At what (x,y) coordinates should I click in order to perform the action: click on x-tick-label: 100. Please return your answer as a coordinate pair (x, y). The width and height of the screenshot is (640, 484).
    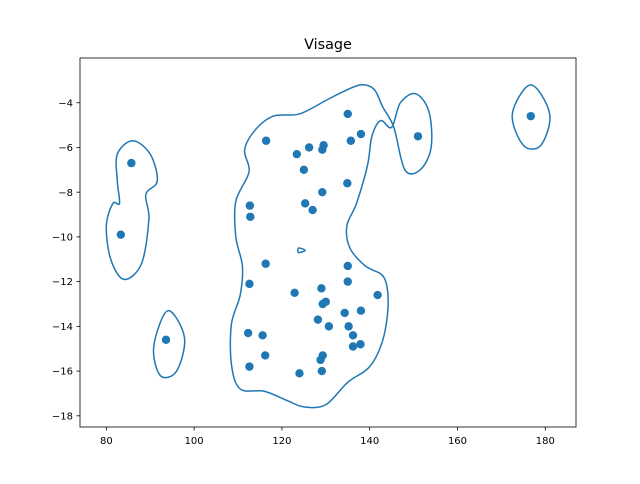
    Looking at the image, I should click on (194, 441).